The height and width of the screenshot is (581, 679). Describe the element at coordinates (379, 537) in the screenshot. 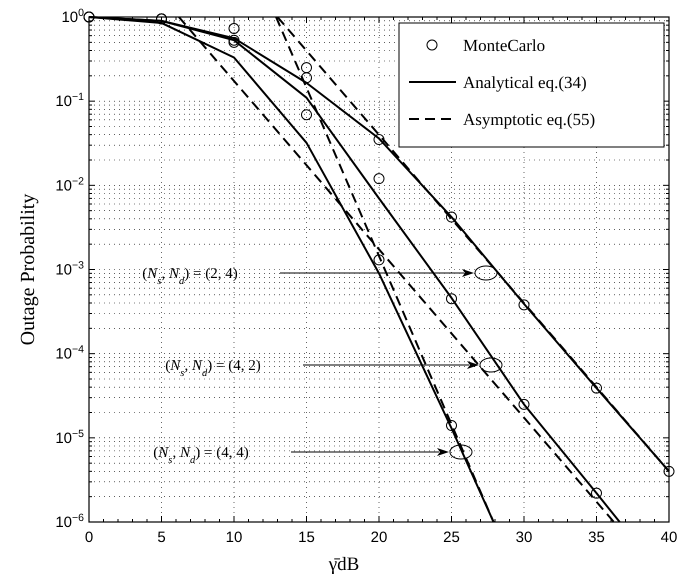

I see `x-tick-label: 20` at that location.